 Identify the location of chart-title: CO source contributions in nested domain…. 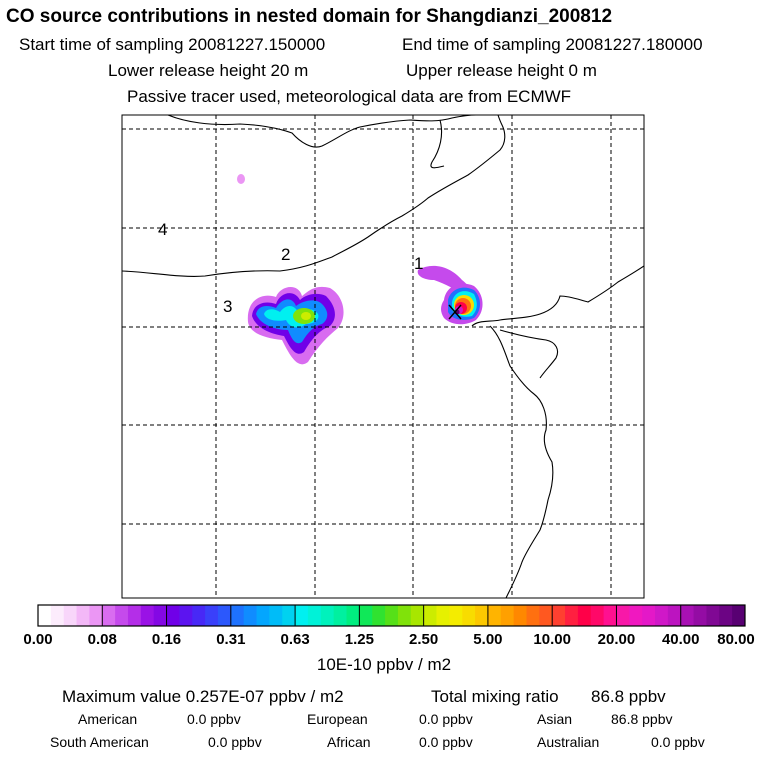
(309, 16).